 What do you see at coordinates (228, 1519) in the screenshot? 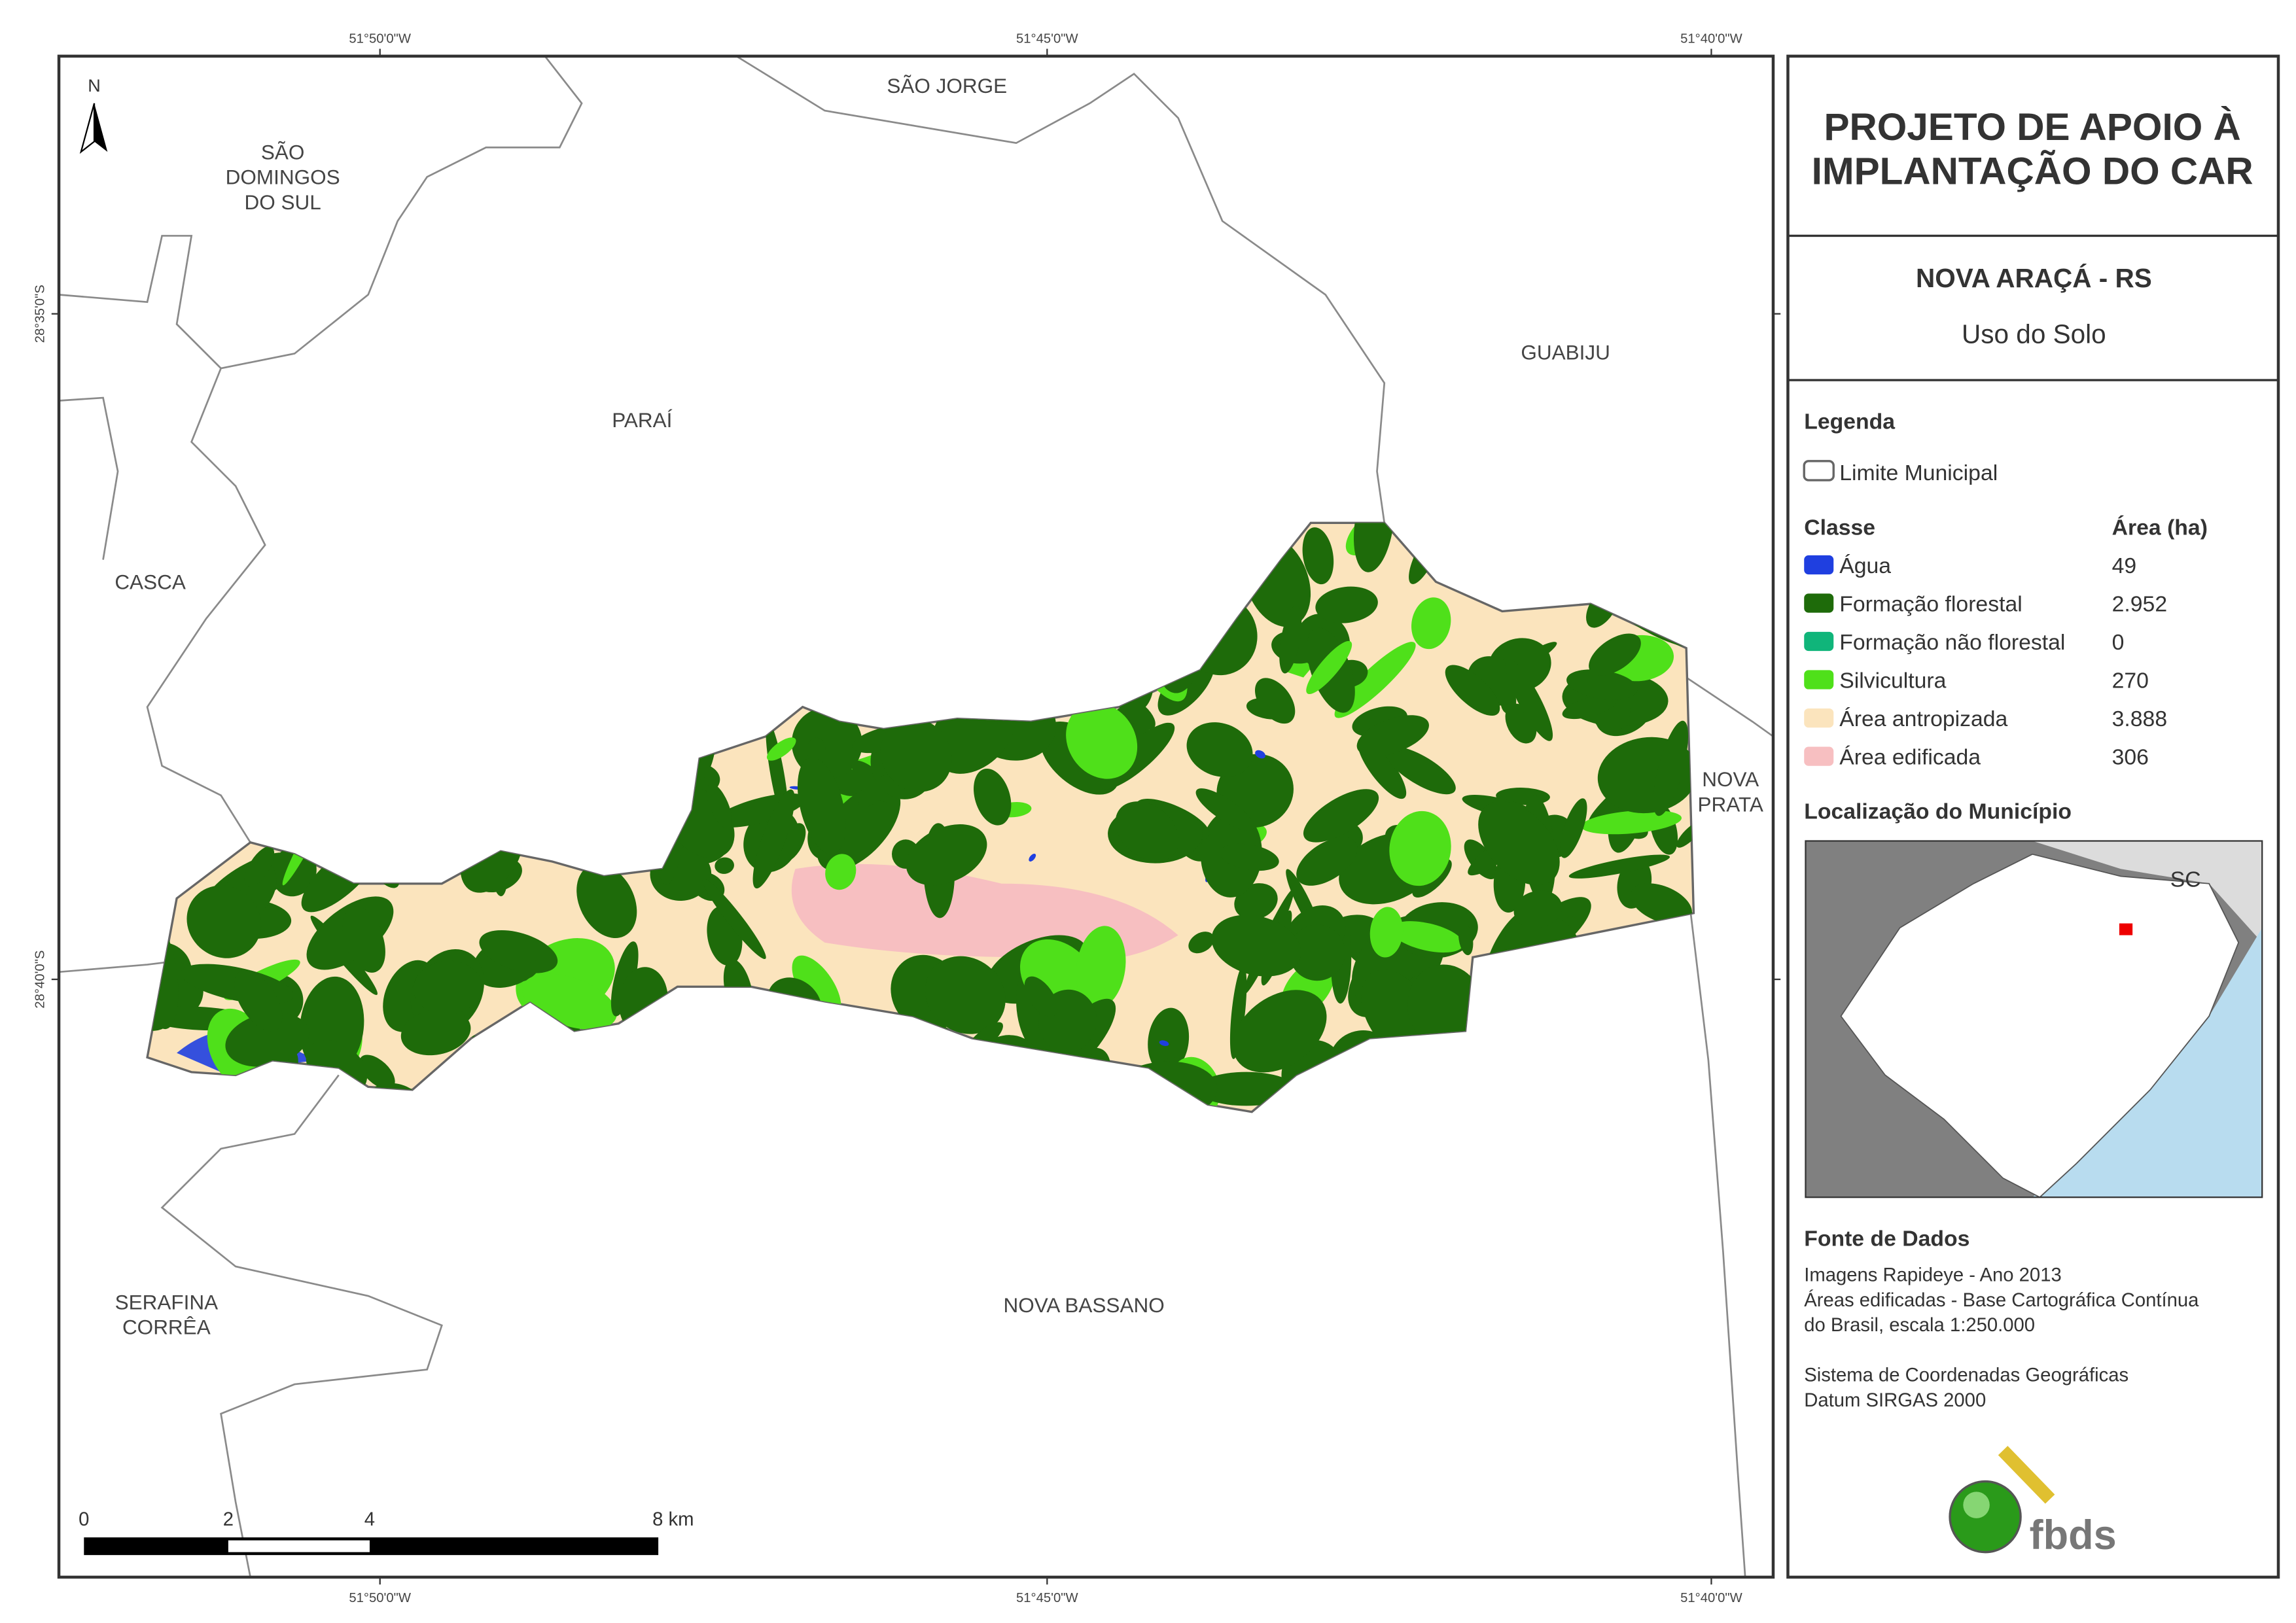
I see `scale-label: 2` at bounding box center [228, 1519].